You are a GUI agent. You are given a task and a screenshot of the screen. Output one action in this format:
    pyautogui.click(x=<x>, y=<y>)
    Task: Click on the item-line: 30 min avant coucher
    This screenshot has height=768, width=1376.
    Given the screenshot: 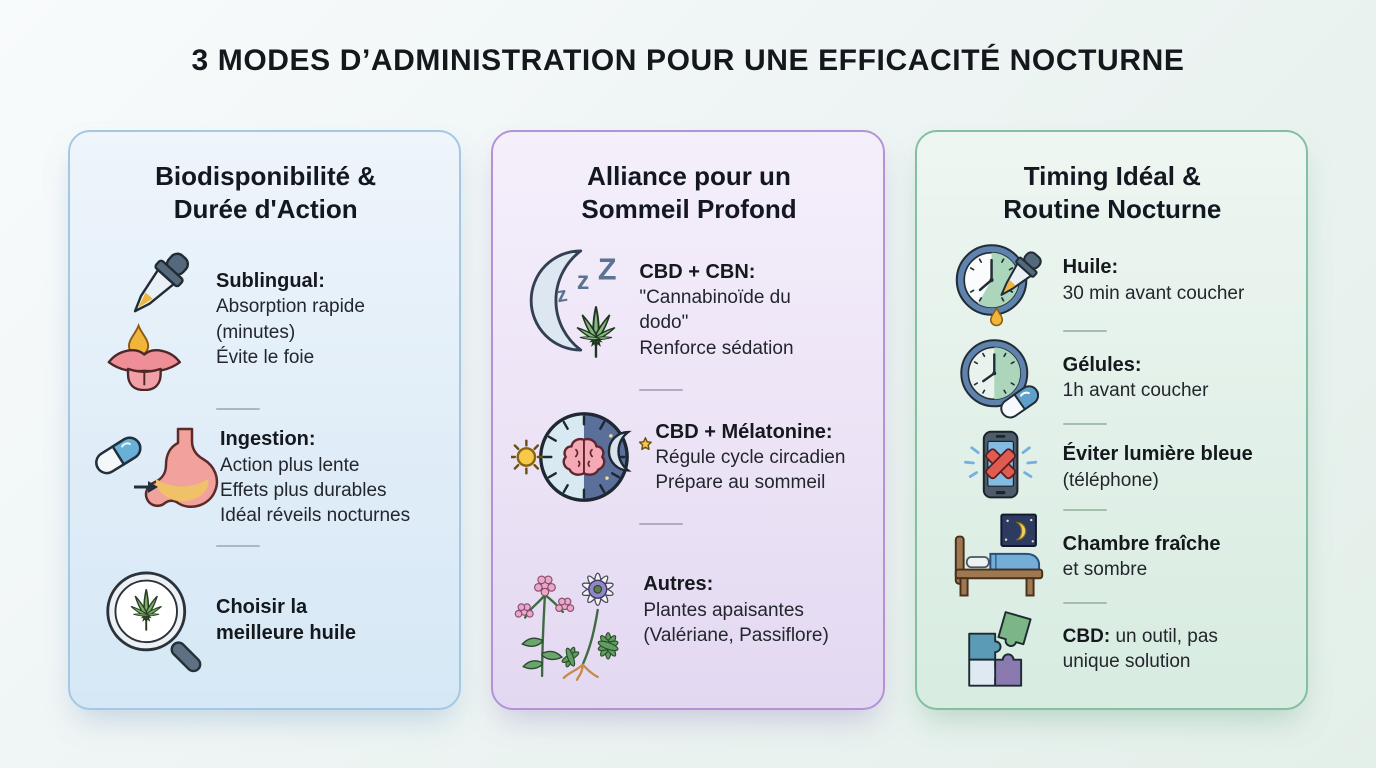 What is the action you would take?
    pyautogui.click(x=1153, y=293)
    